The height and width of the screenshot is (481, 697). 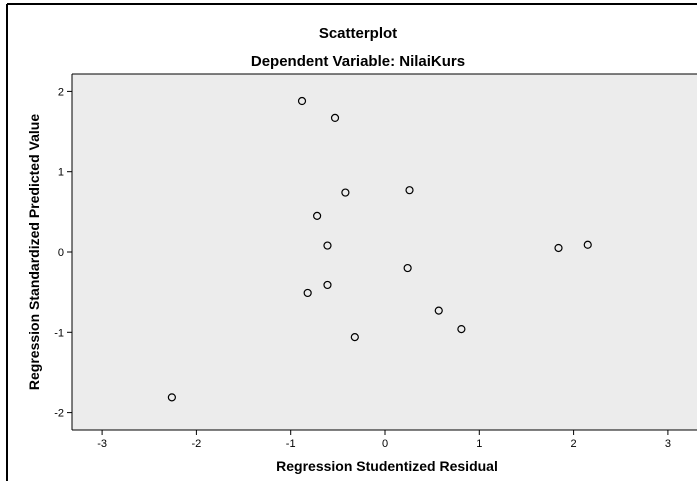 I want to click on y-axis-ticks: -2 -1 0 1 2, so click(x=63, y=253).